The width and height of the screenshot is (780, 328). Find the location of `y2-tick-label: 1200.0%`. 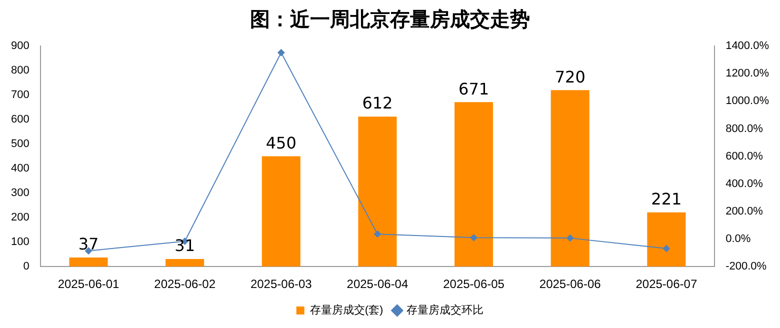

y2-tick-label: 1200.0% is located at coordinates (748, 74).